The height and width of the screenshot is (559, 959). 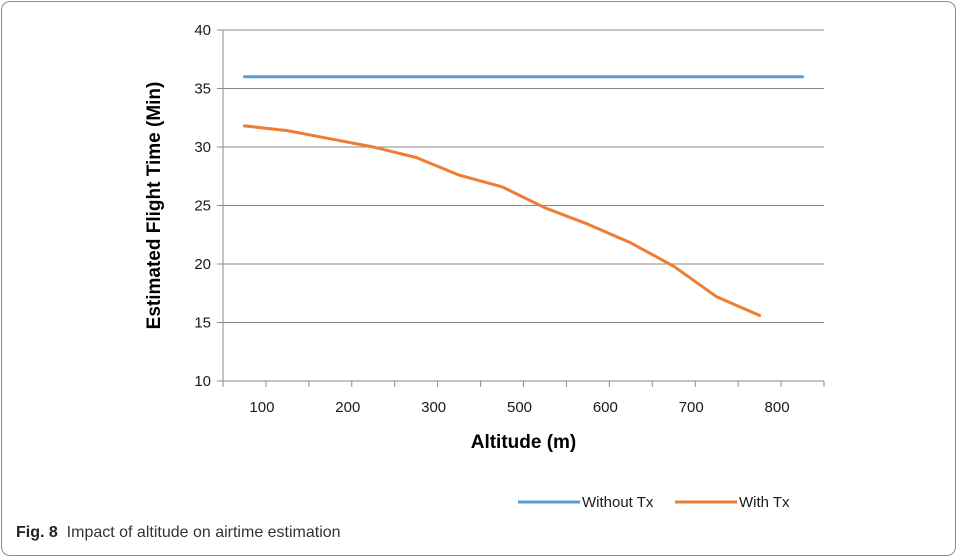 I want to click on x-axis-title: Altitude (m), so click(x=524, y=442).